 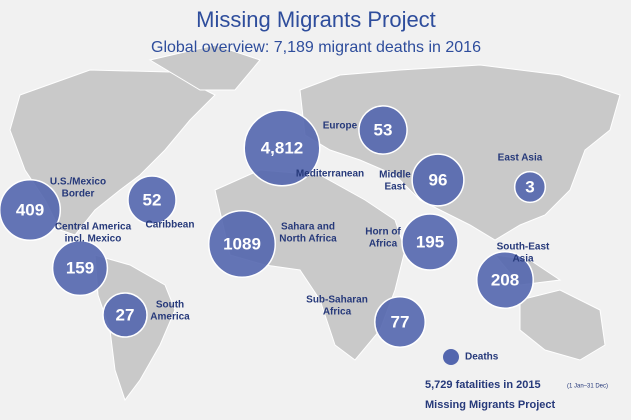 What do you see at coordinates (308, 227) in the screenshot?
I see `region-label: Sahara and` at bounding box center [308, 227].